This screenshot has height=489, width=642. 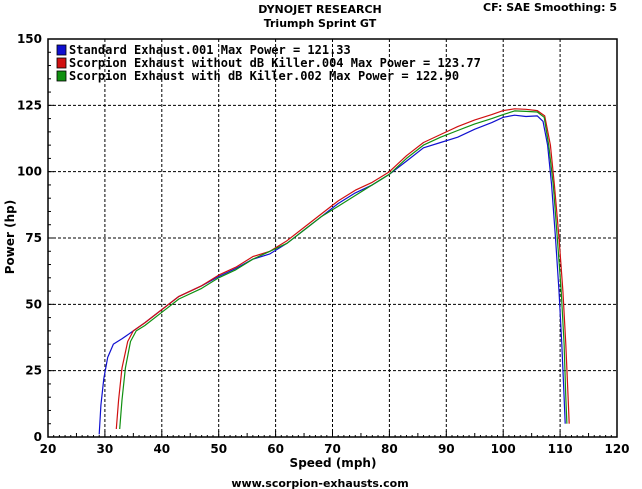 I want to click on y-tick-label: 50, so click(x=33, y=304).